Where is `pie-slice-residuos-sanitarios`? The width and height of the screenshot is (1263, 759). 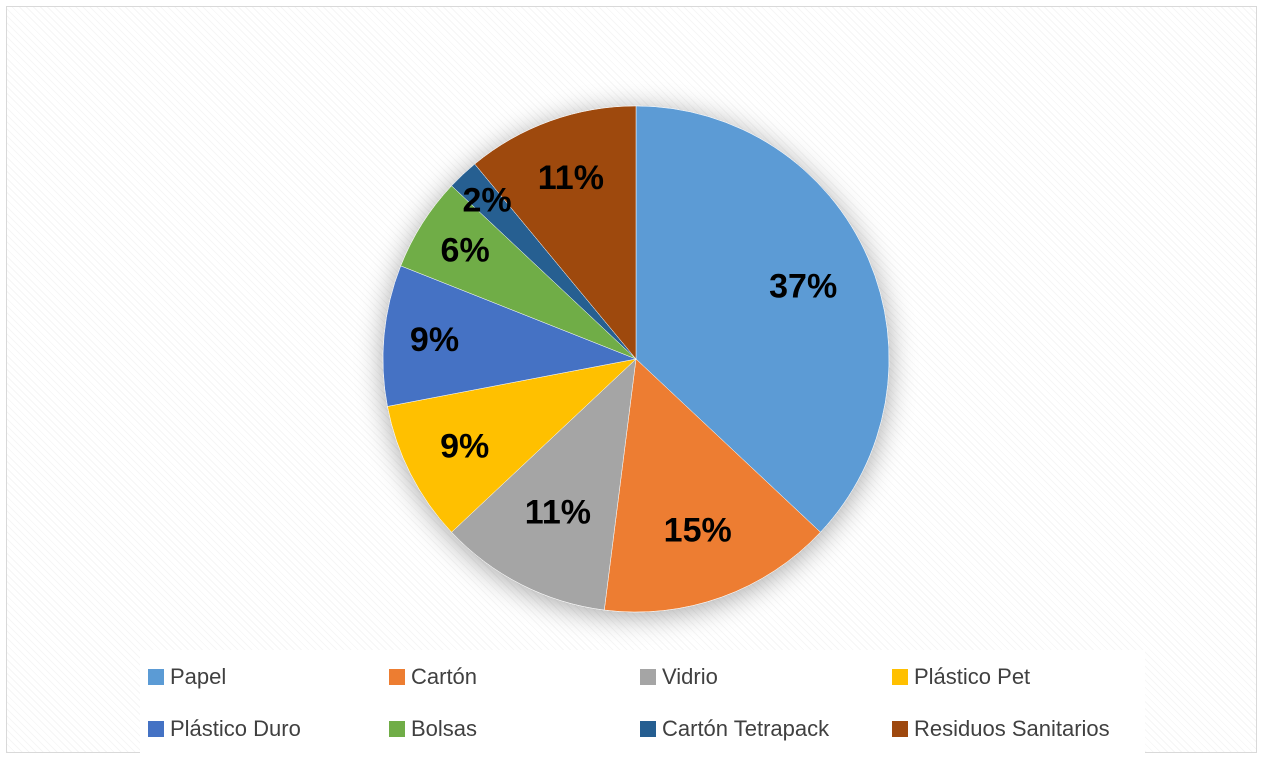
pie-slice-residuos-sanitarios is located at coordinates (555, 232).